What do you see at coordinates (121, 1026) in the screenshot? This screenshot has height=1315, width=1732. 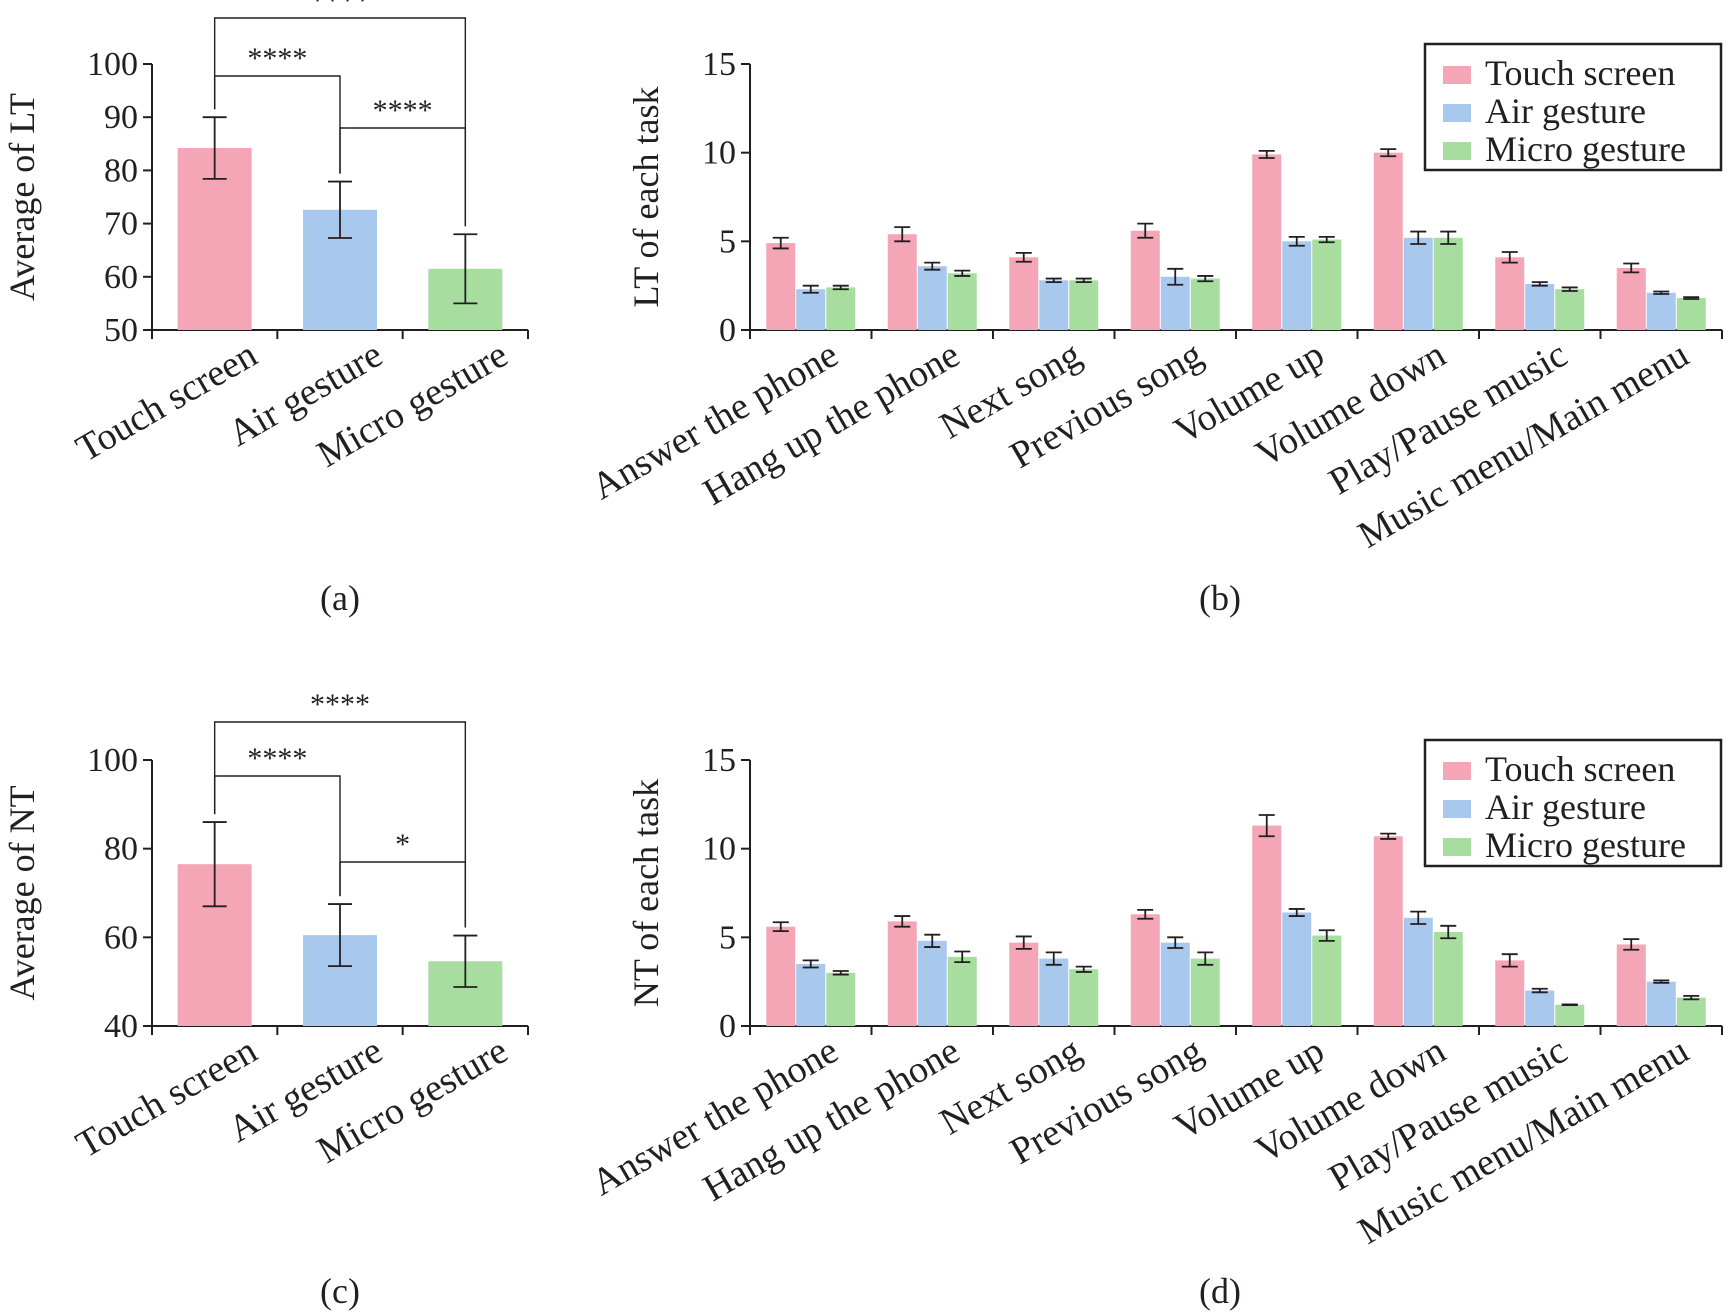 I see `y-tick-label: 40` at bounding box center [121, 1026].